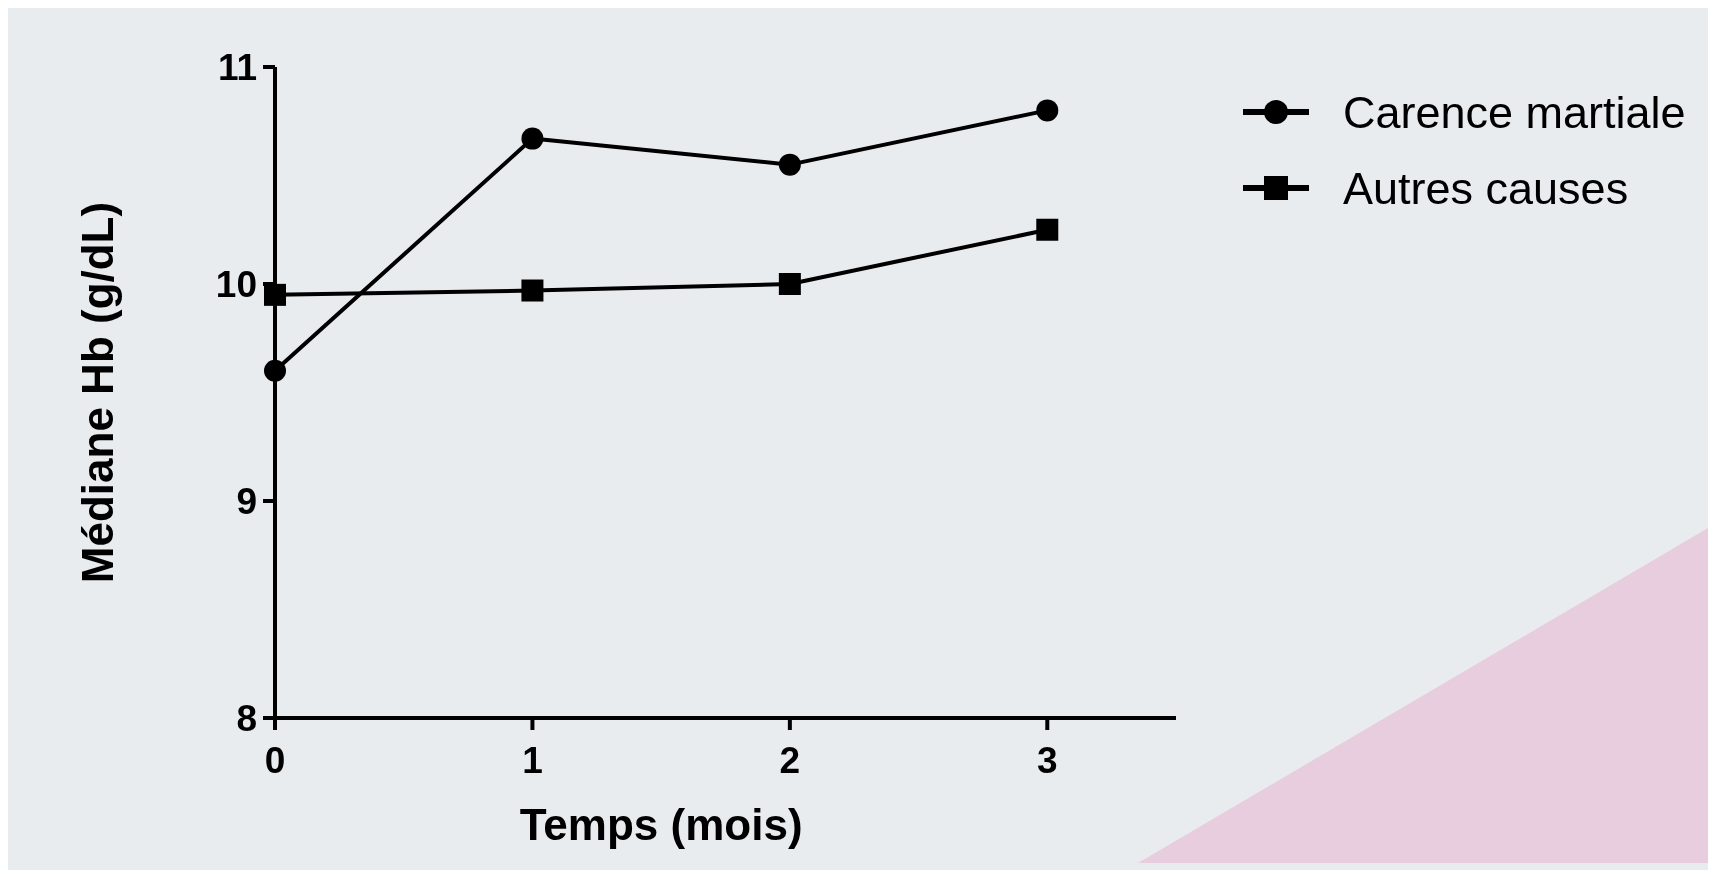  Describe the element at coordinates (532, 760) in the screenshot. I see `x-tick-label: 1` at that location.